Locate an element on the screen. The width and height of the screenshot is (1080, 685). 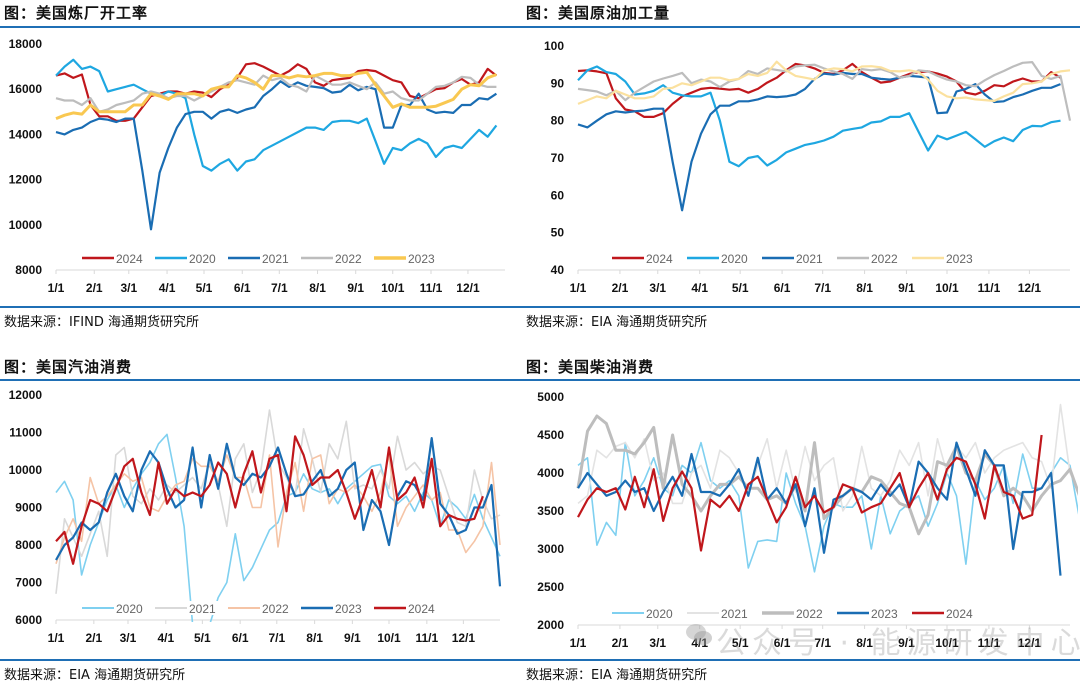
y-tick-label: 18000 is located at coordinates (26, 44).